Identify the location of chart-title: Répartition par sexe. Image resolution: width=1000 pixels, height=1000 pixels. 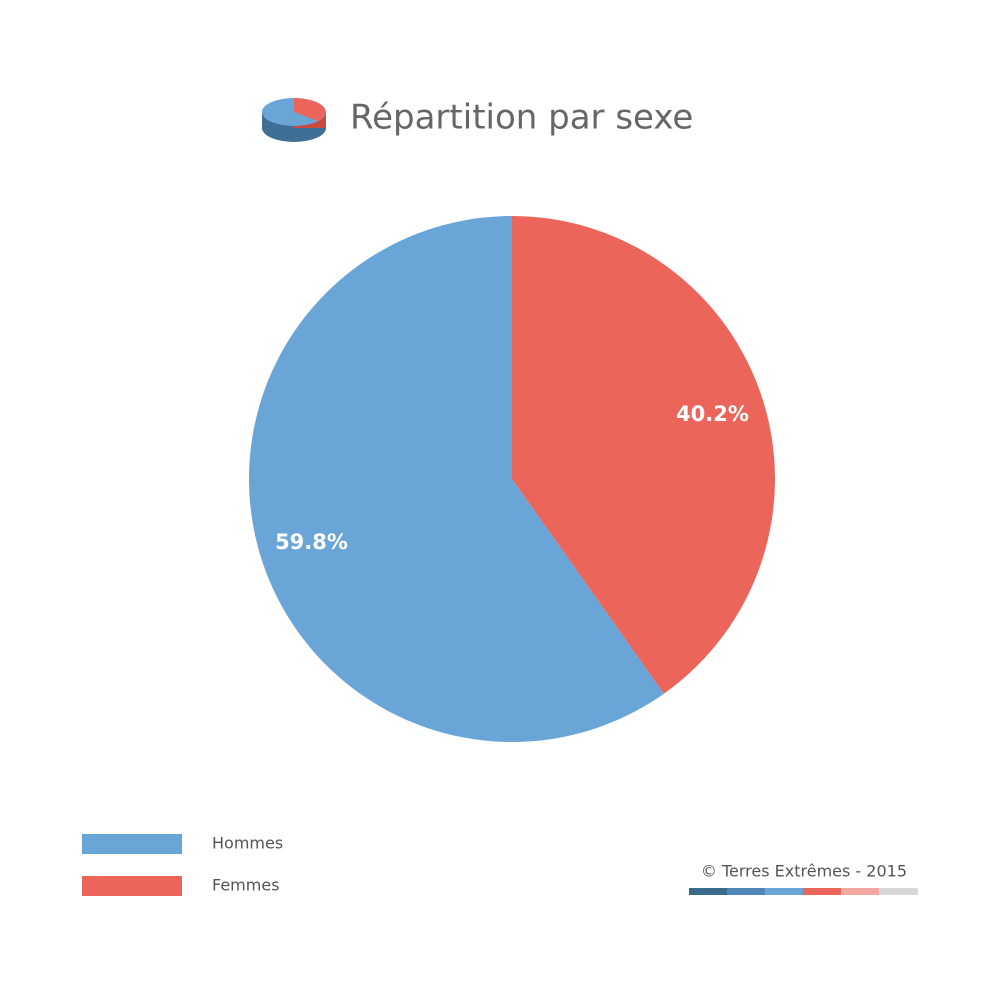
(521, 118).